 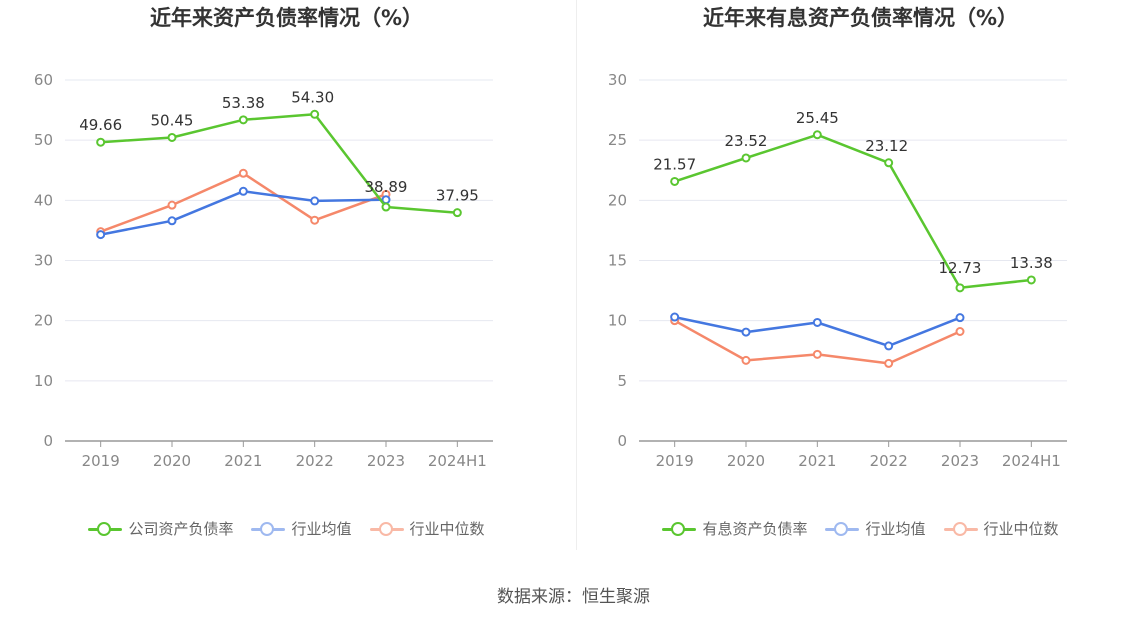 What do you see at coordinates (172, 120) in the screenshot?
I see `data-label: 50.45` at bounding box center [172, 120].